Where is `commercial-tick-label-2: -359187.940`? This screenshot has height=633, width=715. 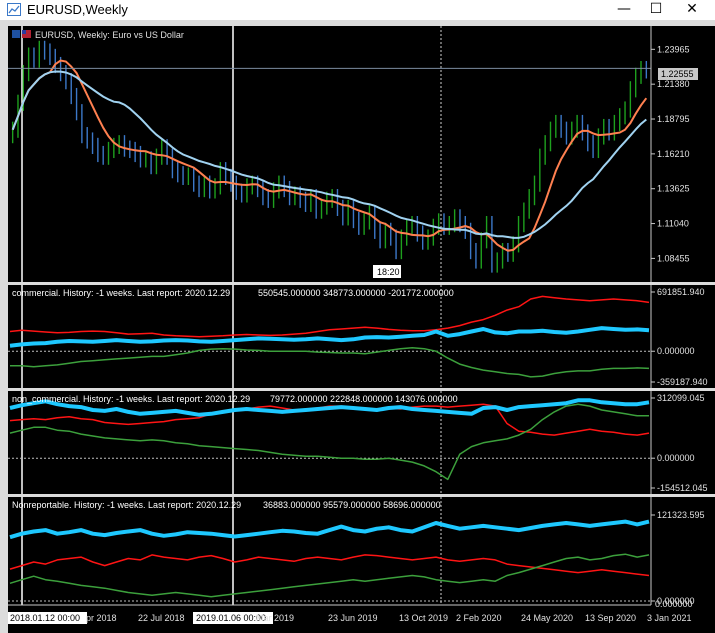
commercial-tick-label-2: -359187.940 is located at coordinates (682, 382).